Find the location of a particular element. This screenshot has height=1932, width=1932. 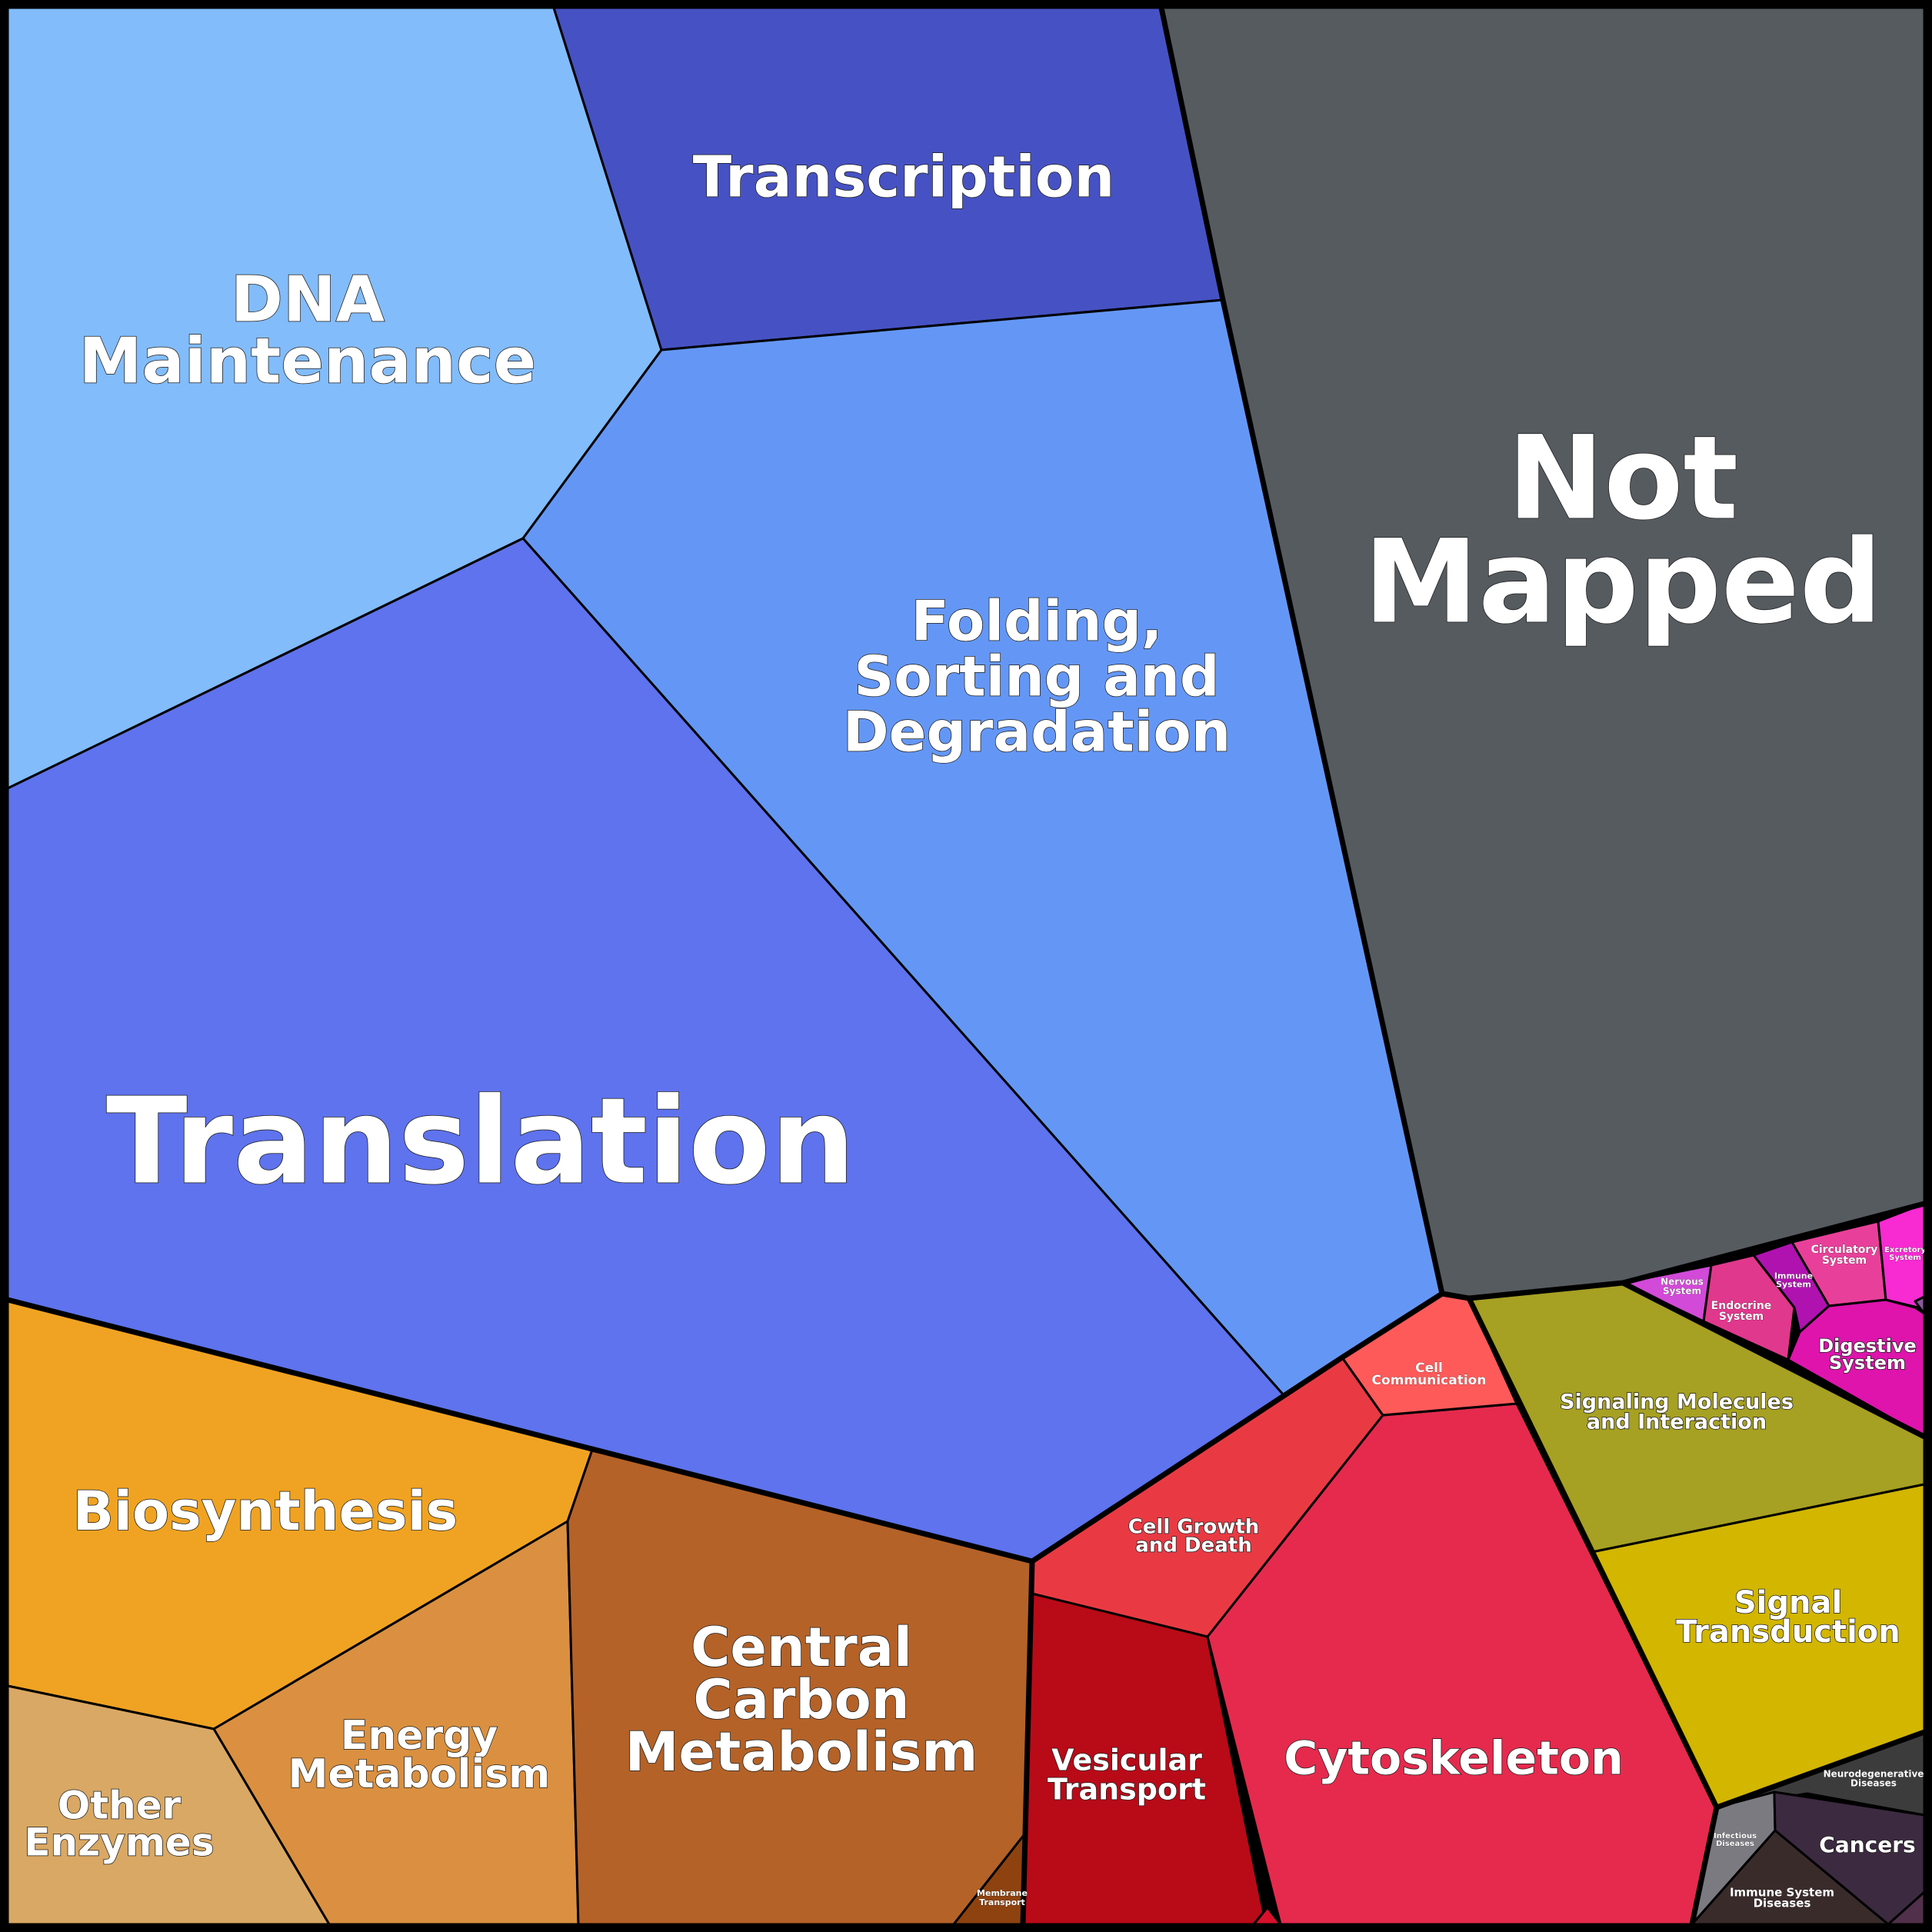

label-immune-system-diseases-line-1: Immune System is located at coordinates (1782, 1893).